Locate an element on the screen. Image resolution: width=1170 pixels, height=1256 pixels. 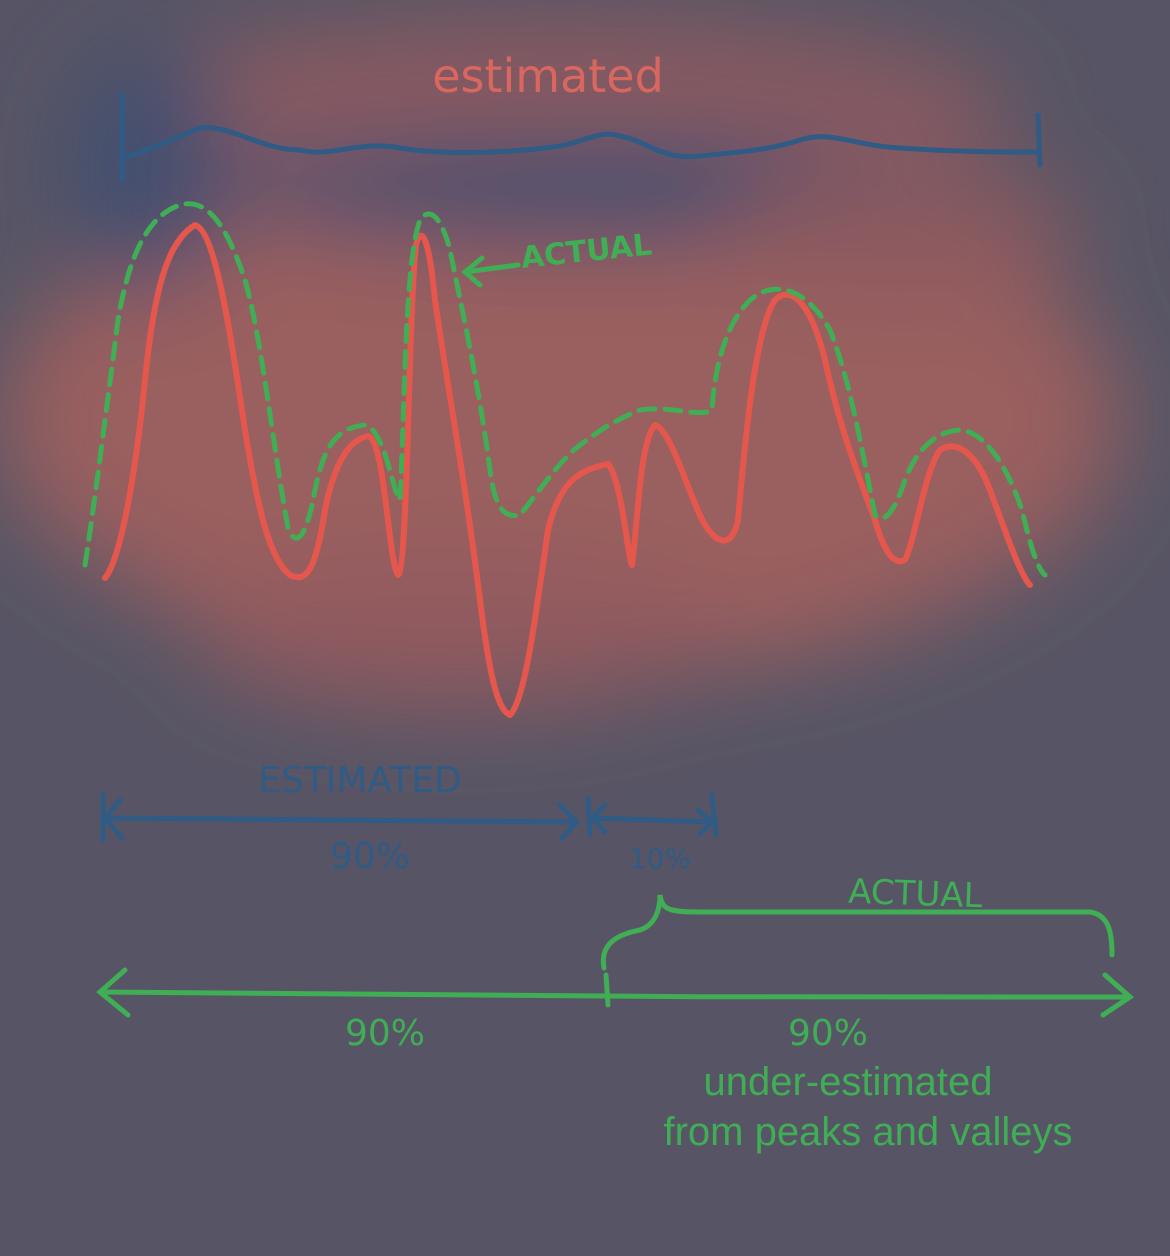
caption-line: from peaks and valleys is located at coordinates (867, 1132).